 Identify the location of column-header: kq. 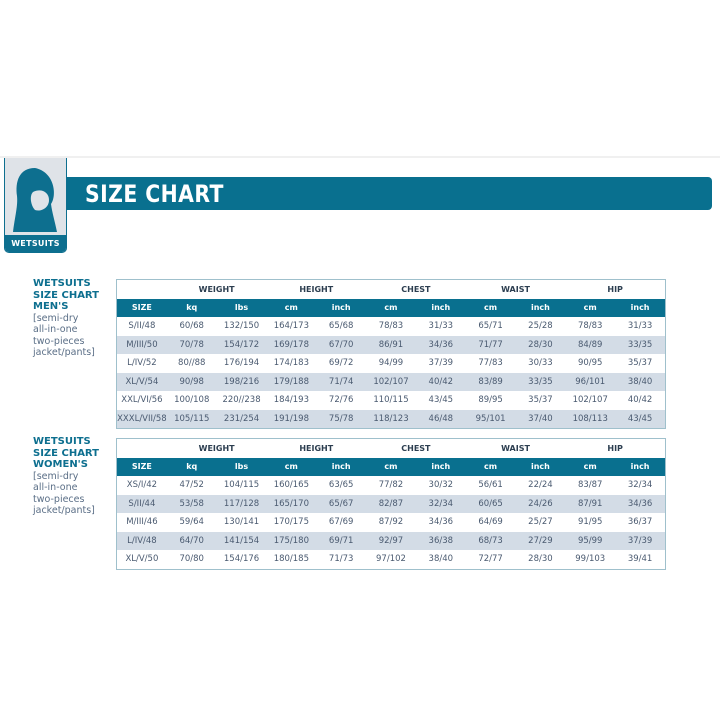
(191, 466).